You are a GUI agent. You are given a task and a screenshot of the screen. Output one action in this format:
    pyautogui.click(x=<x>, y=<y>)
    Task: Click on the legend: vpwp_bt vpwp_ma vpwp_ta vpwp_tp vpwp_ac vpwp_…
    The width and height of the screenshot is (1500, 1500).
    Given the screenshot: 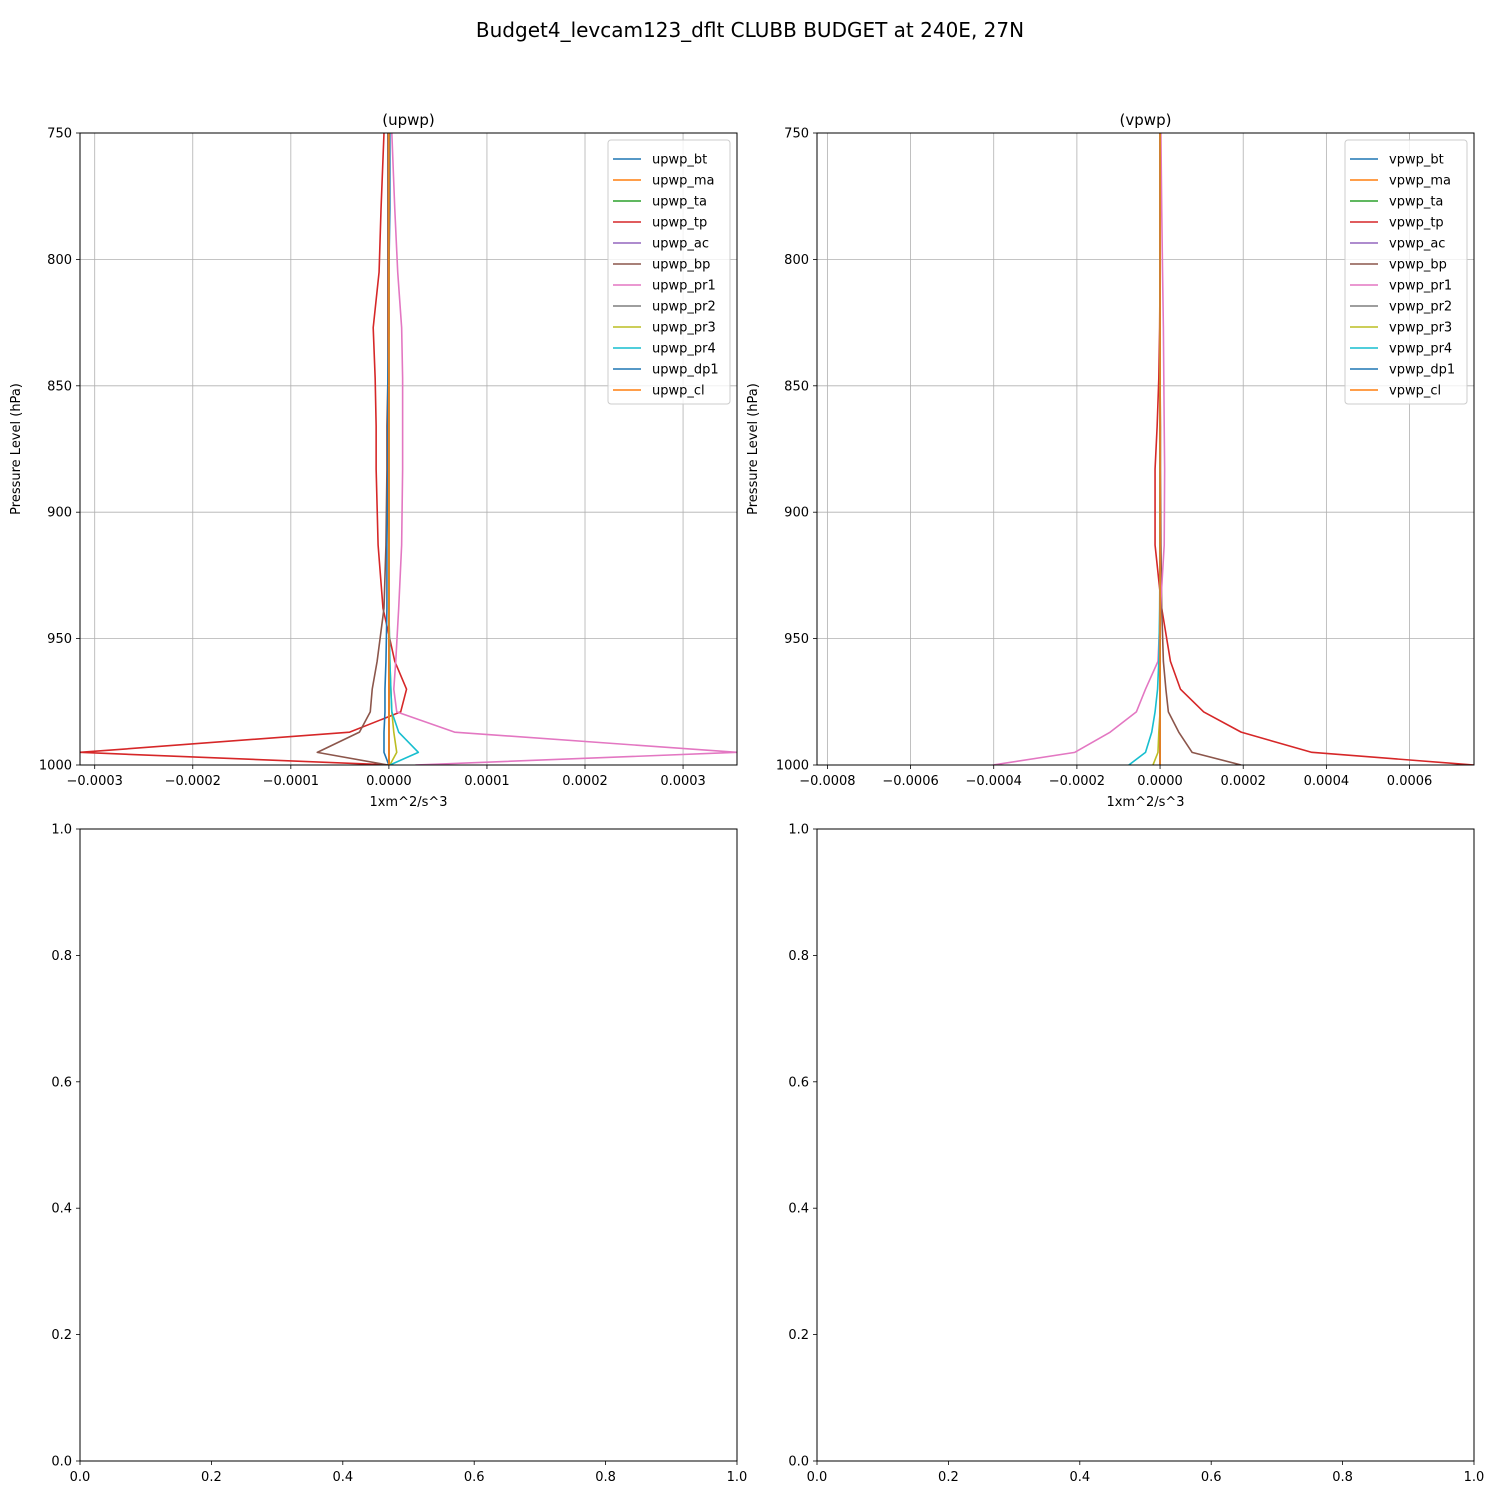 What is the action you would take?
    pyautogui.click(x=1406, y=272)
    